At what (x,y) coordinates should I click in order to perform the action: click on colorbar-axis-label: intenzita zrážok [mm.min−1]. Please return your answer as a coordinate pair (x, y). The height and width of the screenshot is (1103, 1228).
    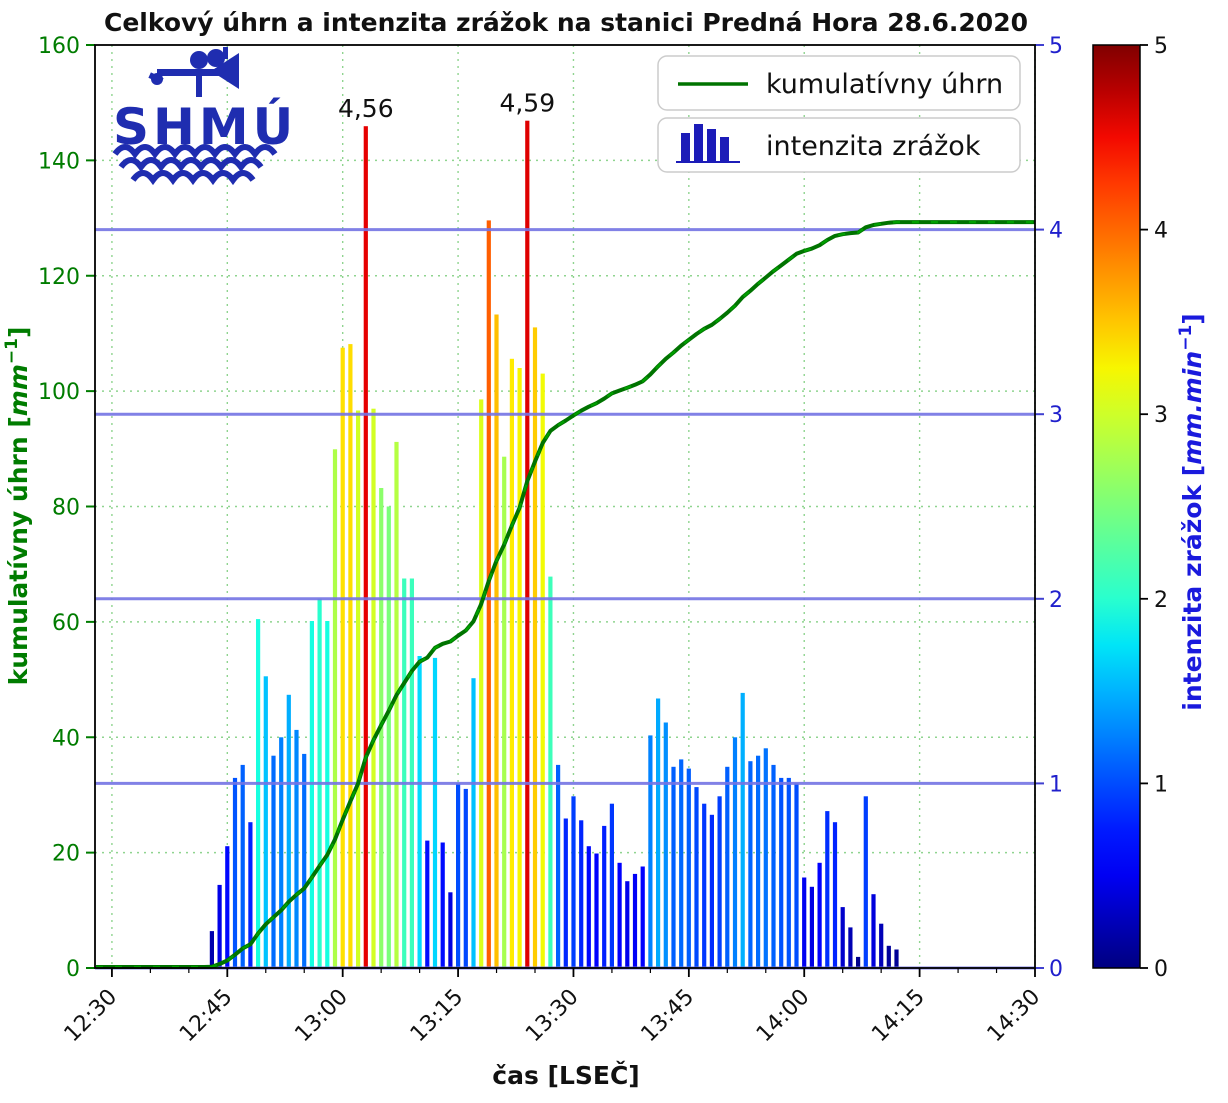
    Looking at the image, I should click on (1191, 511).